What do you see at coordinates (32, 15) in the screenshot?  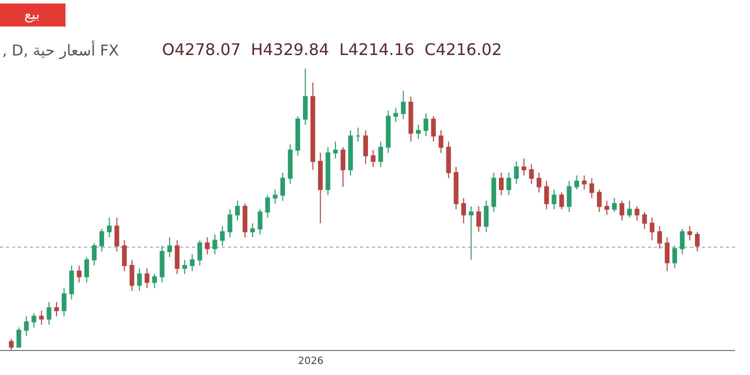 I see `text: بيع` at bounding box center [32, 15].